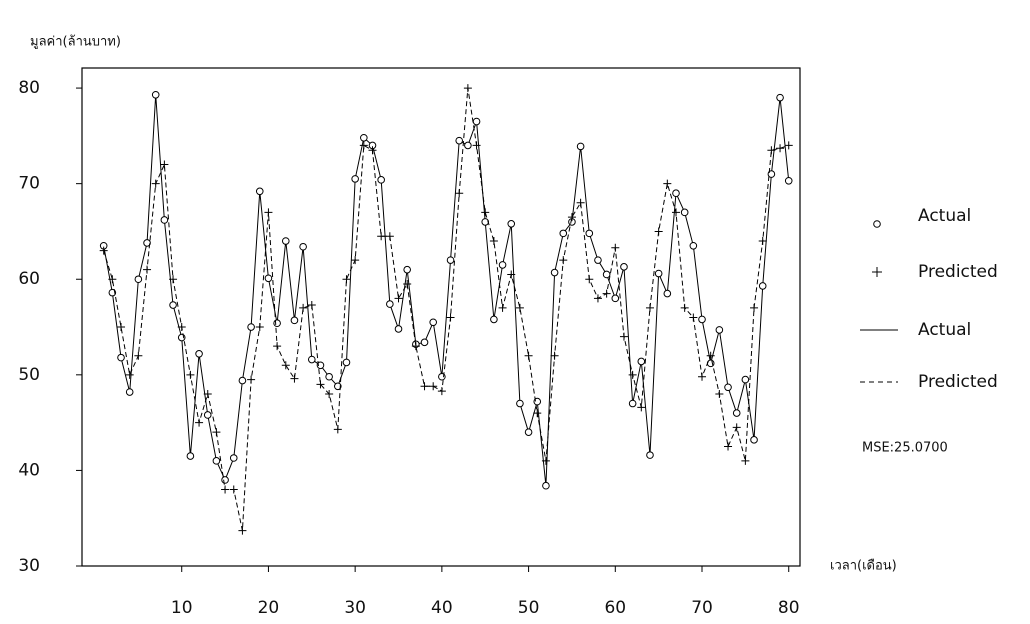 The height and width of the screenshot is (624, 1030). Describe the element at coordinates (29, 184) in the screenshot. I see `y-tick-label: 70` at that location.